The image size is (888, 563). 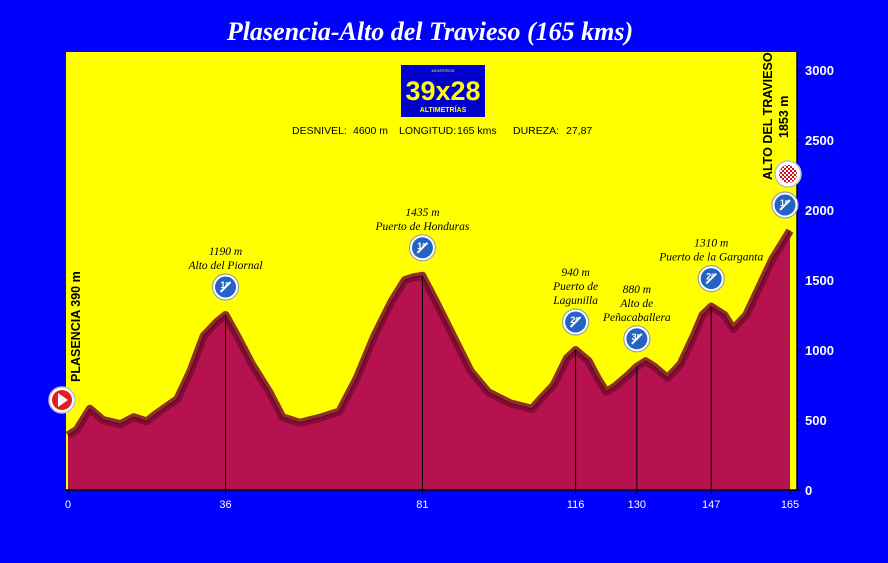 What do you see at coordinates (421, 227) in the screenshot?
I see `climb-name: Puerto de Honduras` at bounding box center [421, 227].